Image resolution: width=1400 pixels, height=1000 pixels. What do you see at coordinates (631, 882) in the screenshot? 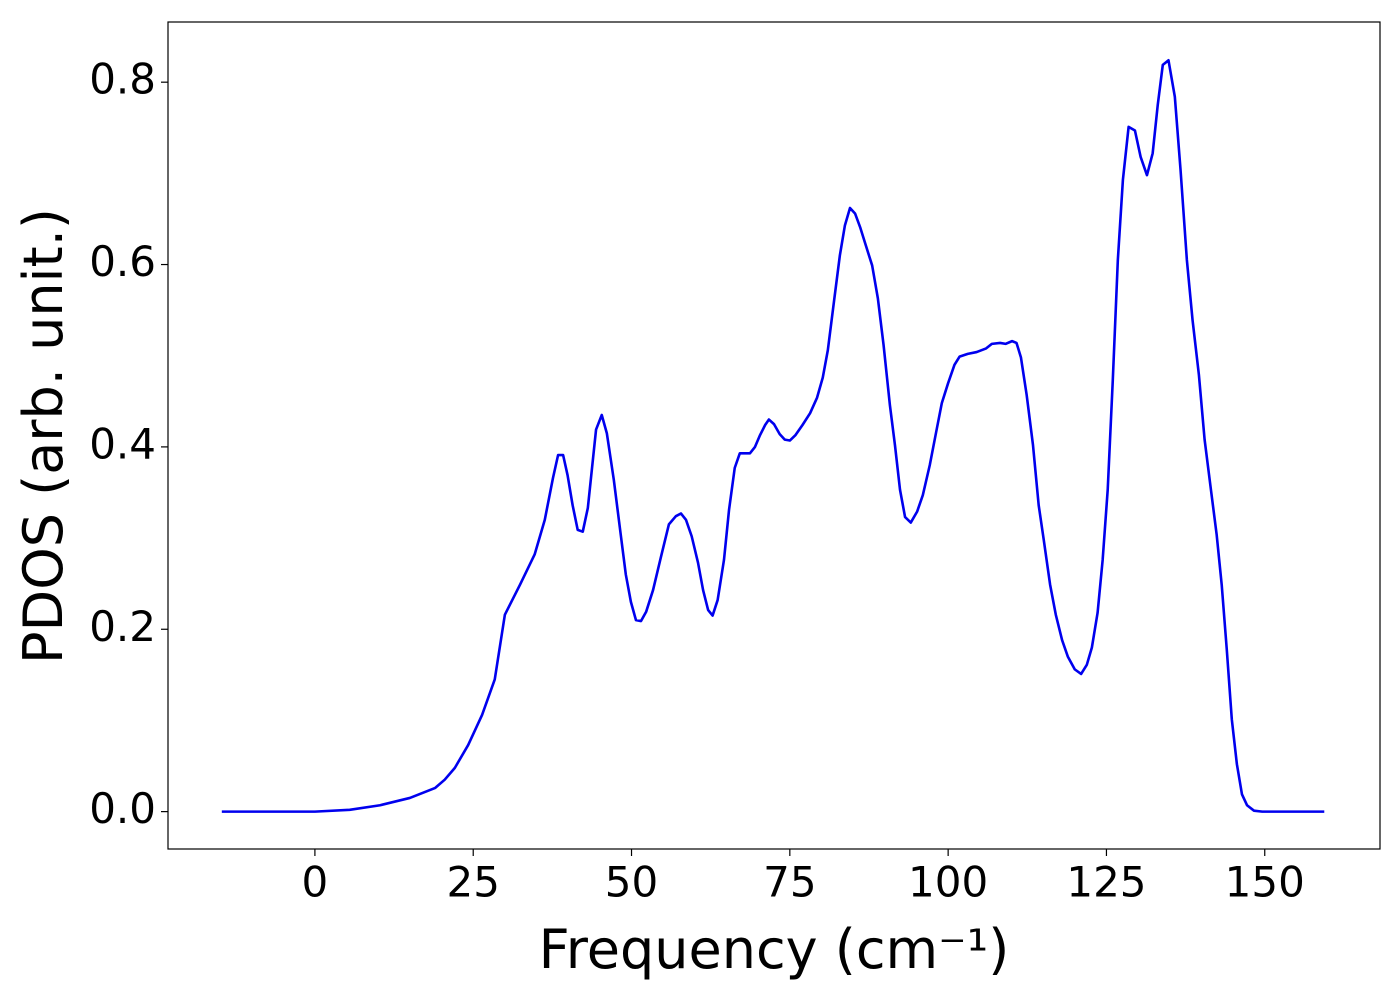
I see `x-tick-label: 50` at bounding box center [631, 882].